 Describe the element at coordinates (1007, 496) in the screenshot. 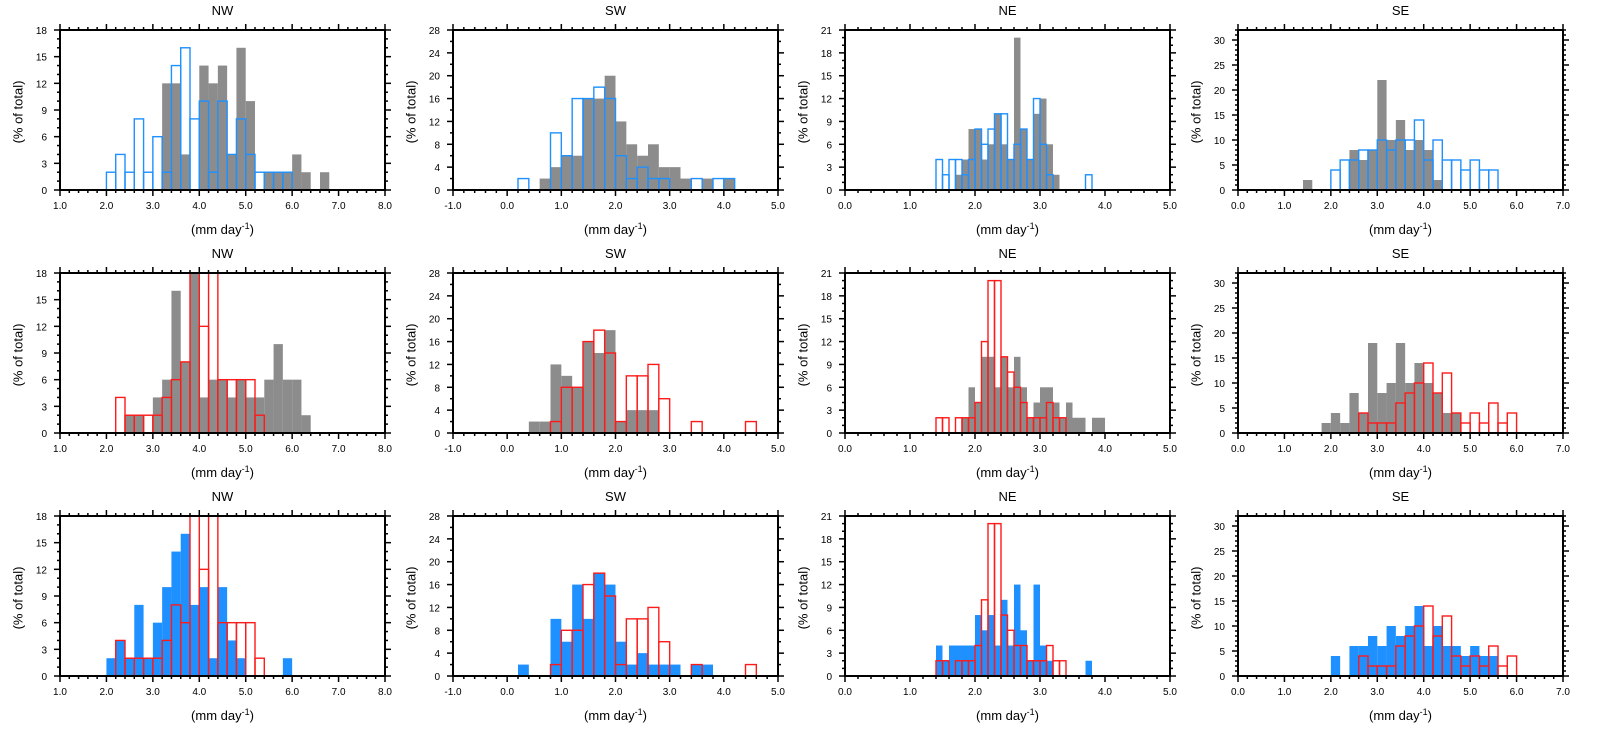

I see `panel-title: NE` at that location.